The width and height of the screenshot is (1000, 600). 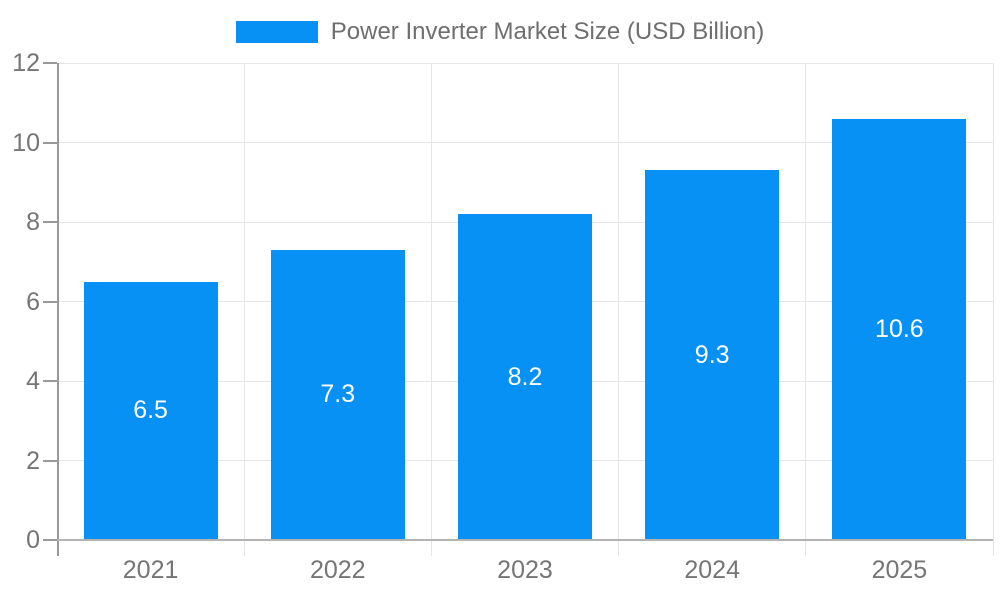 I want to click on x-tick-label: 2022, so click(x=337, y=570).